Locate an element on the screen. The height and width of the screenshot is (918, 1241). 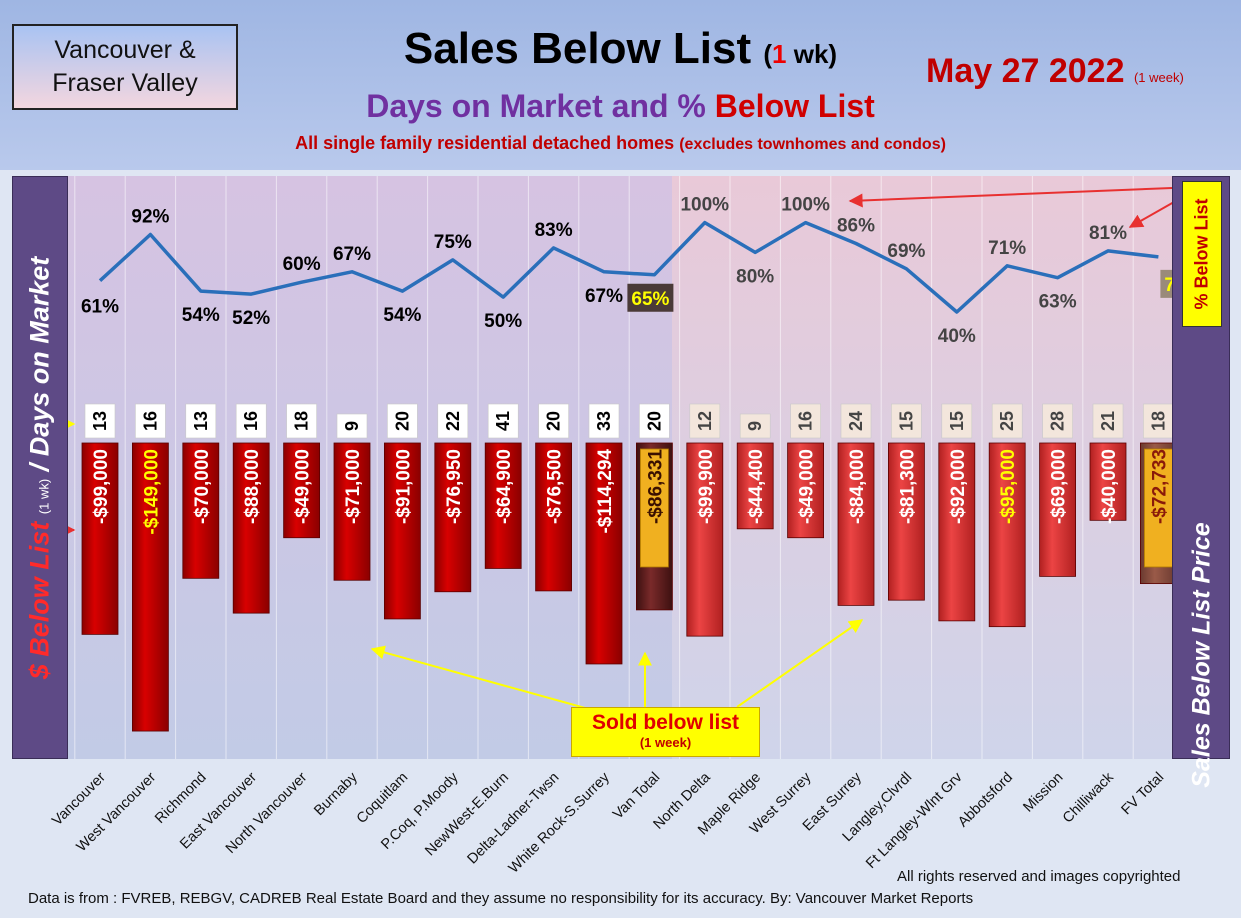
pct-label: 80% is located at coordinates (755, 276).